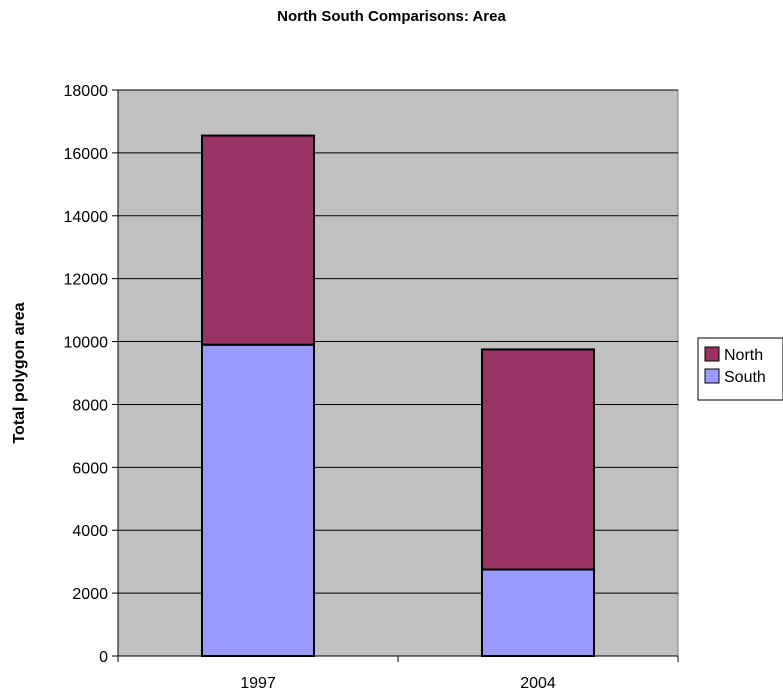 This screenshot has width=783, height=698. Describe the element at coordinates (743, 355) in the screenshot. I see `legend-label-north: North` at that location.